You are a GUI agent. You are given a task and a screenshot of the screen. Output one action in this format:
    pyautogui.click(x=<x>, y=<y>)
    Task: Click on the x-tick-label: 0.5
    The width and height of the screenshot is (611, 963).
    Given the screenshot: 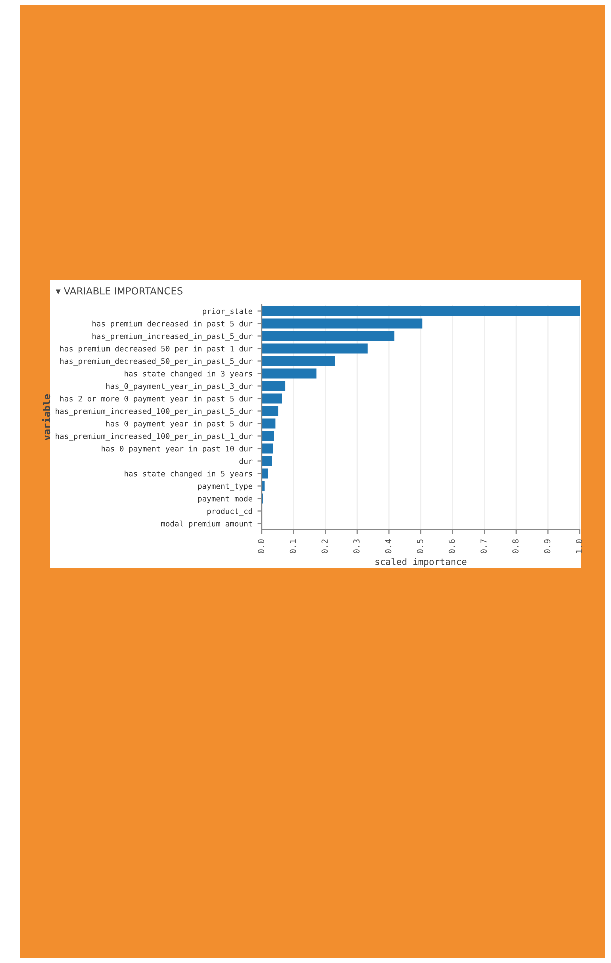 What is the action you would take?
    pyautogui.click(x=420, y=547)
    